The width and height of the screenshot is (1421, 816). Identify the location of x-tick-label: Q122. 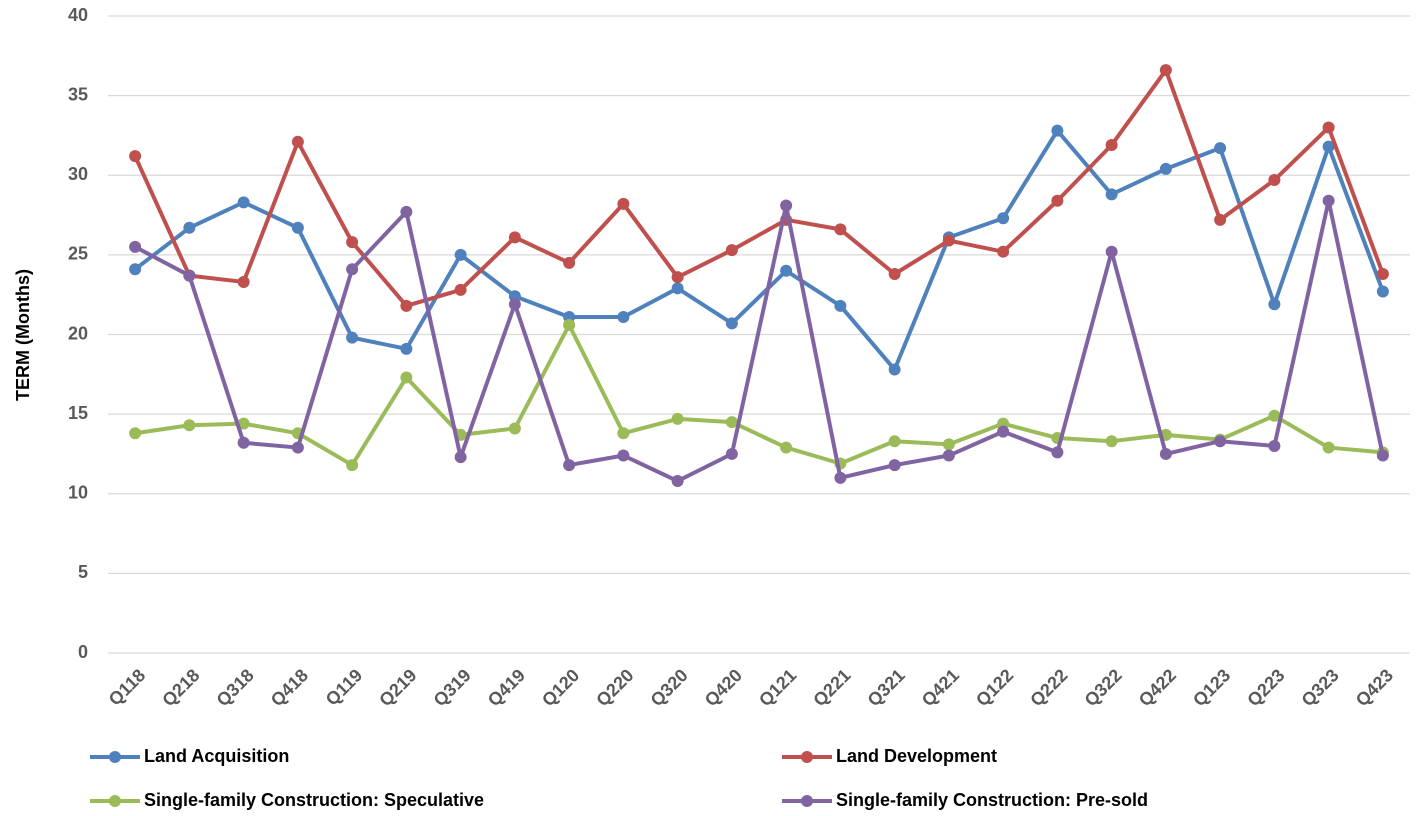
(994, 687).